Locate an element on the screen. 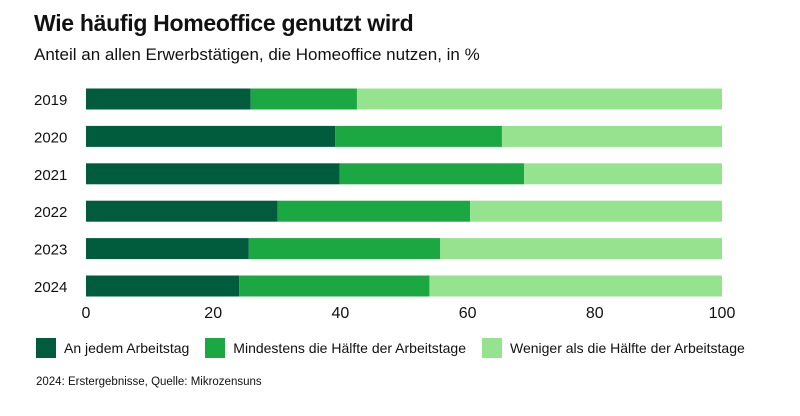 The height and width of the screenshot is (416, 800). legend-label: An jedem Arbeitstag is located at coordinates (127, 348).